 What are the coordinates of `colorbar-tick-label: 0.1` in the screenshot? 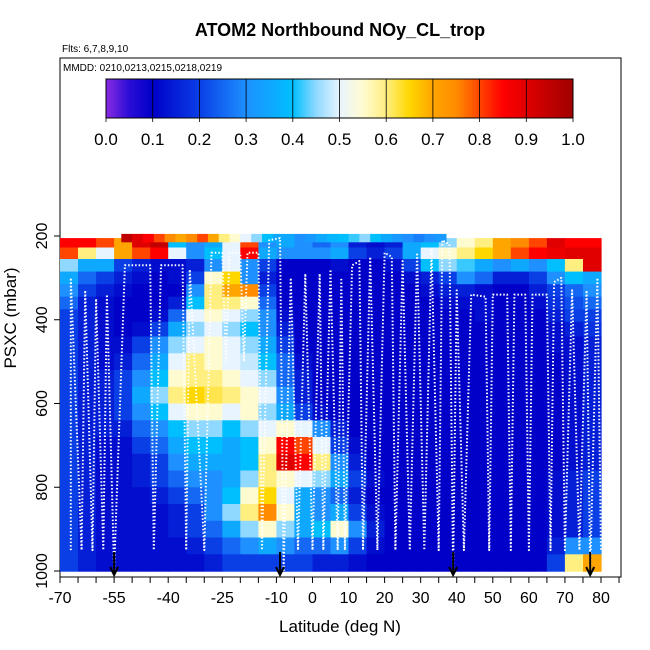 It's located at (153, 139).